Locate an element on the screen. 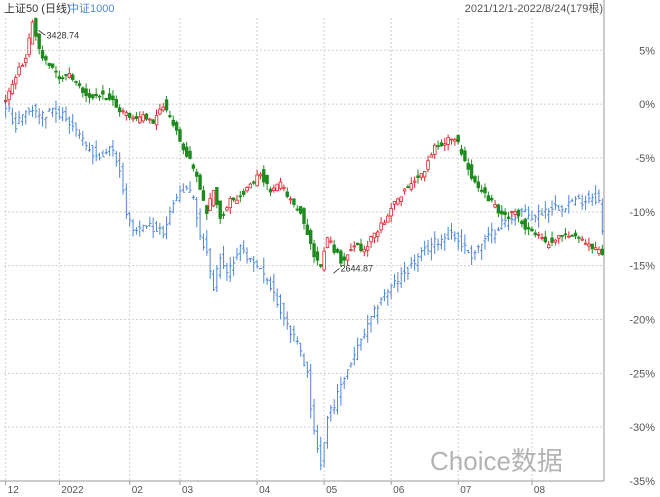 This screenshot has height=497, width=660. x-tick-label: 2022 is located at coordinates (72, 490).